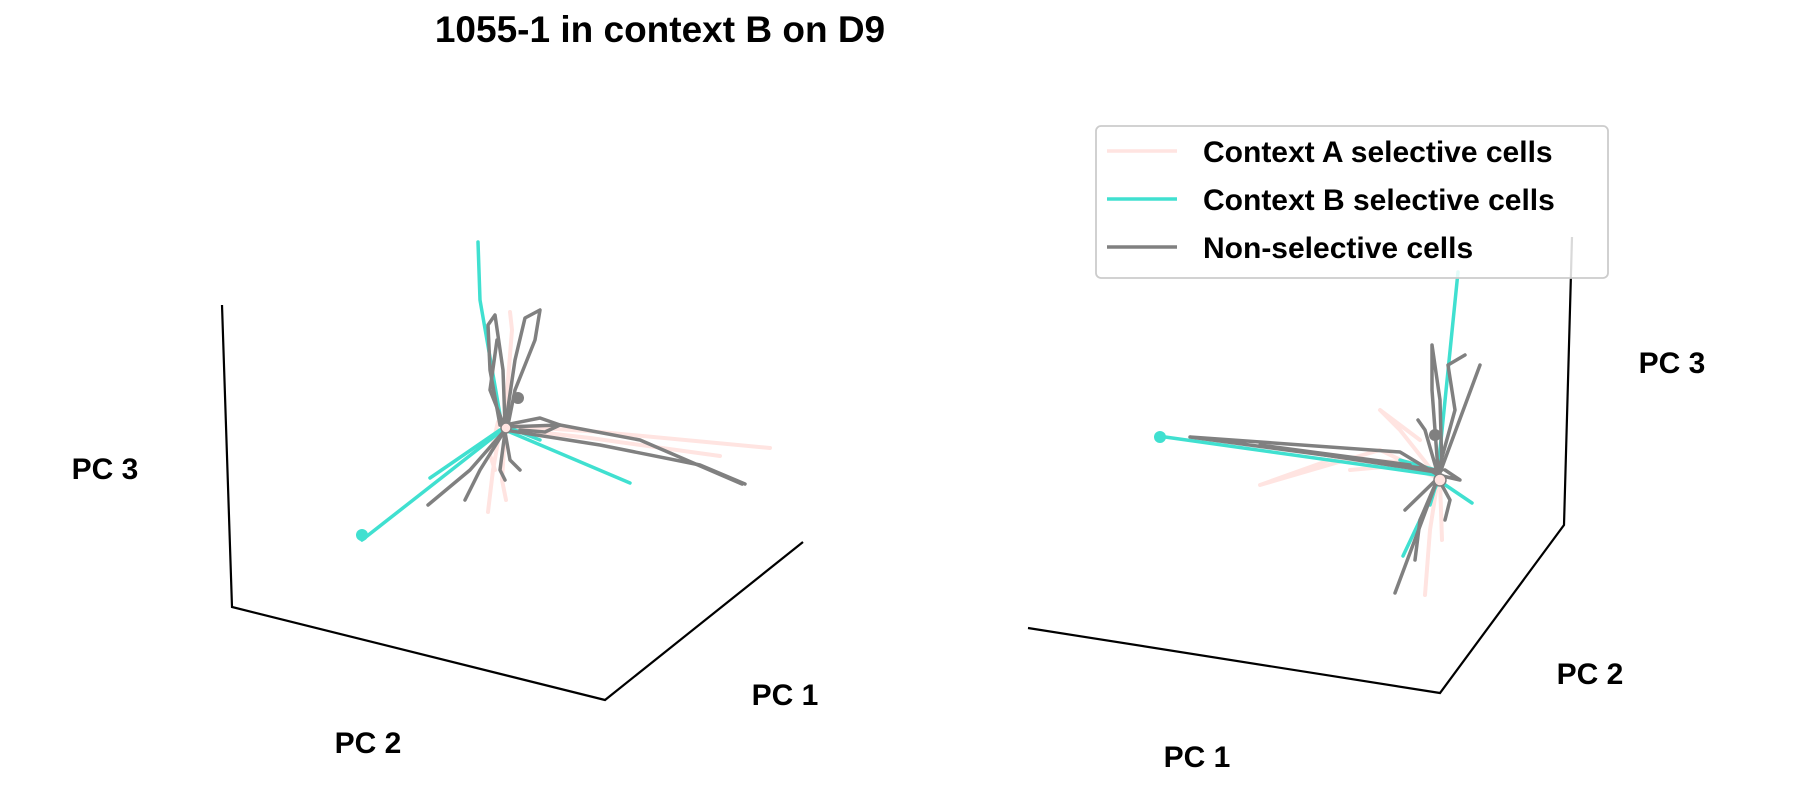  I want to click on left-pc2-label: PC 2, so click(368, 743).